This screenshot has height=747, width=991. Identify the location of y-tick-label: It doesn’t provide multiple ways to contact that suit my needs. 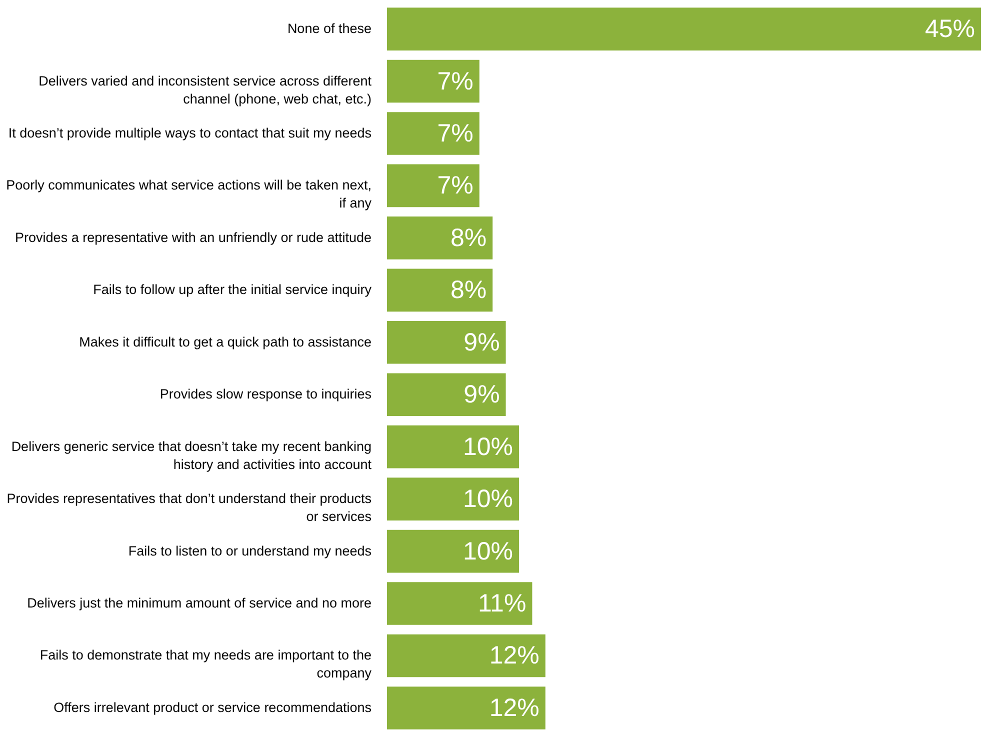
(190, 132).